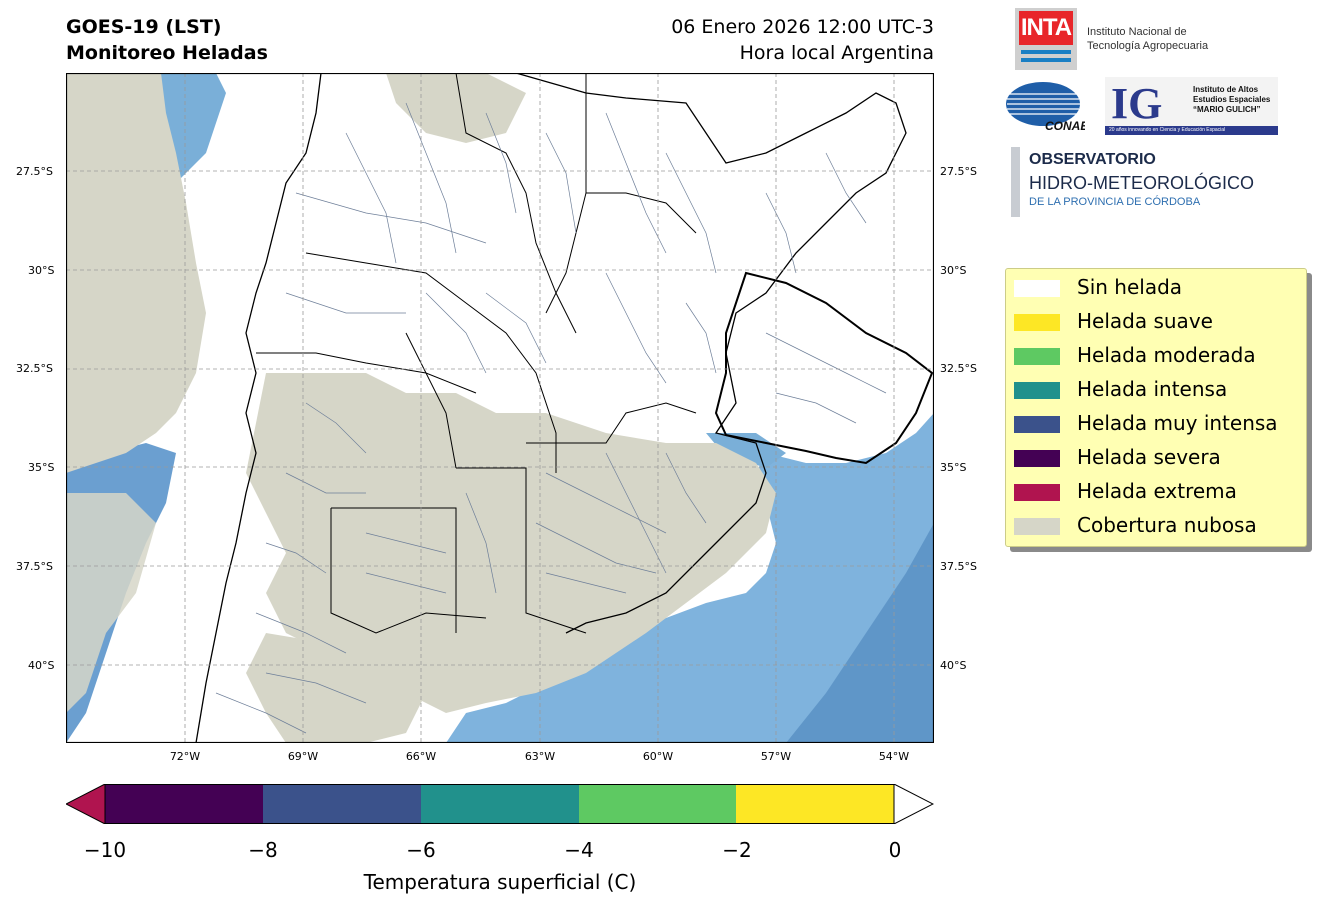 Image resolution: width=1324 pixels, height=911 pixels. I want to click on chile-cloud-south, so click(111, 603).